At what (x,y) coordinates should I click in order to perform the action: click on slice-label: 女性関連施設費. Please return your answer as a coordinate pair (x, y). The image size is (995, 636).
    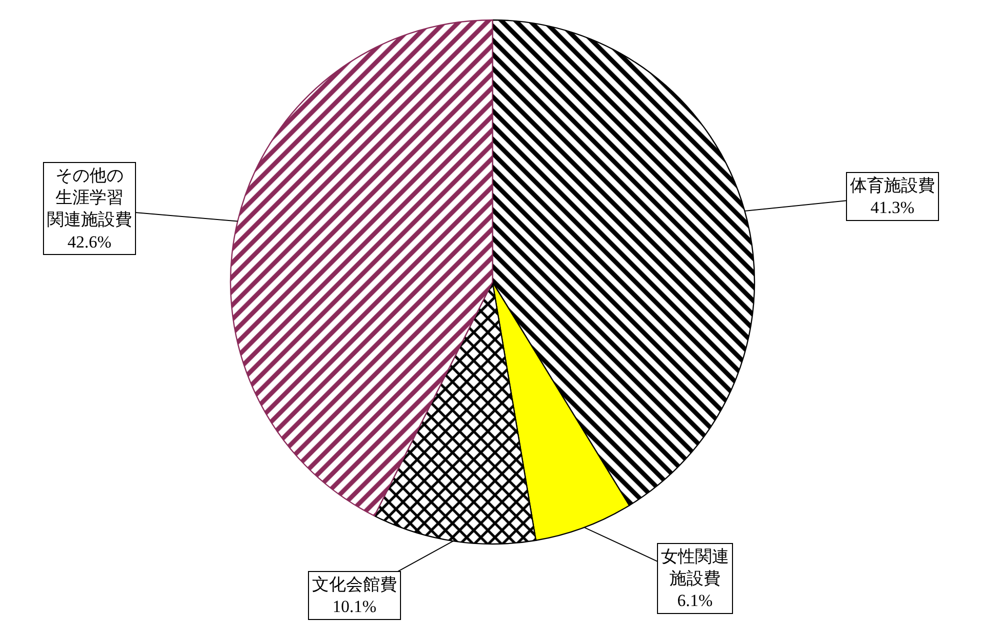
    Looking at the image, I should click on (695, 567).